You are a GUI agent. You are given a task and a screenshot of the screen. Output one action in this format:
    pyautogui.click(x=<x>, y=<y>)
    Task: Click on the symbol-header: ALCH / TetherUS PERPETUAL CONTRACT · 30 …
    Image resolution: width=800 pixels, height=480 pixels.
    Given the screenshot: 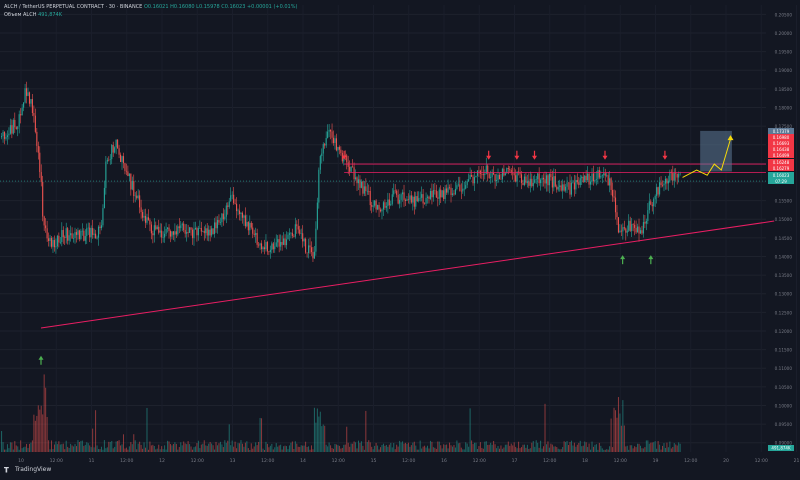 What is the action you would take?
    pyautogui.click(x=150, y=7)
    